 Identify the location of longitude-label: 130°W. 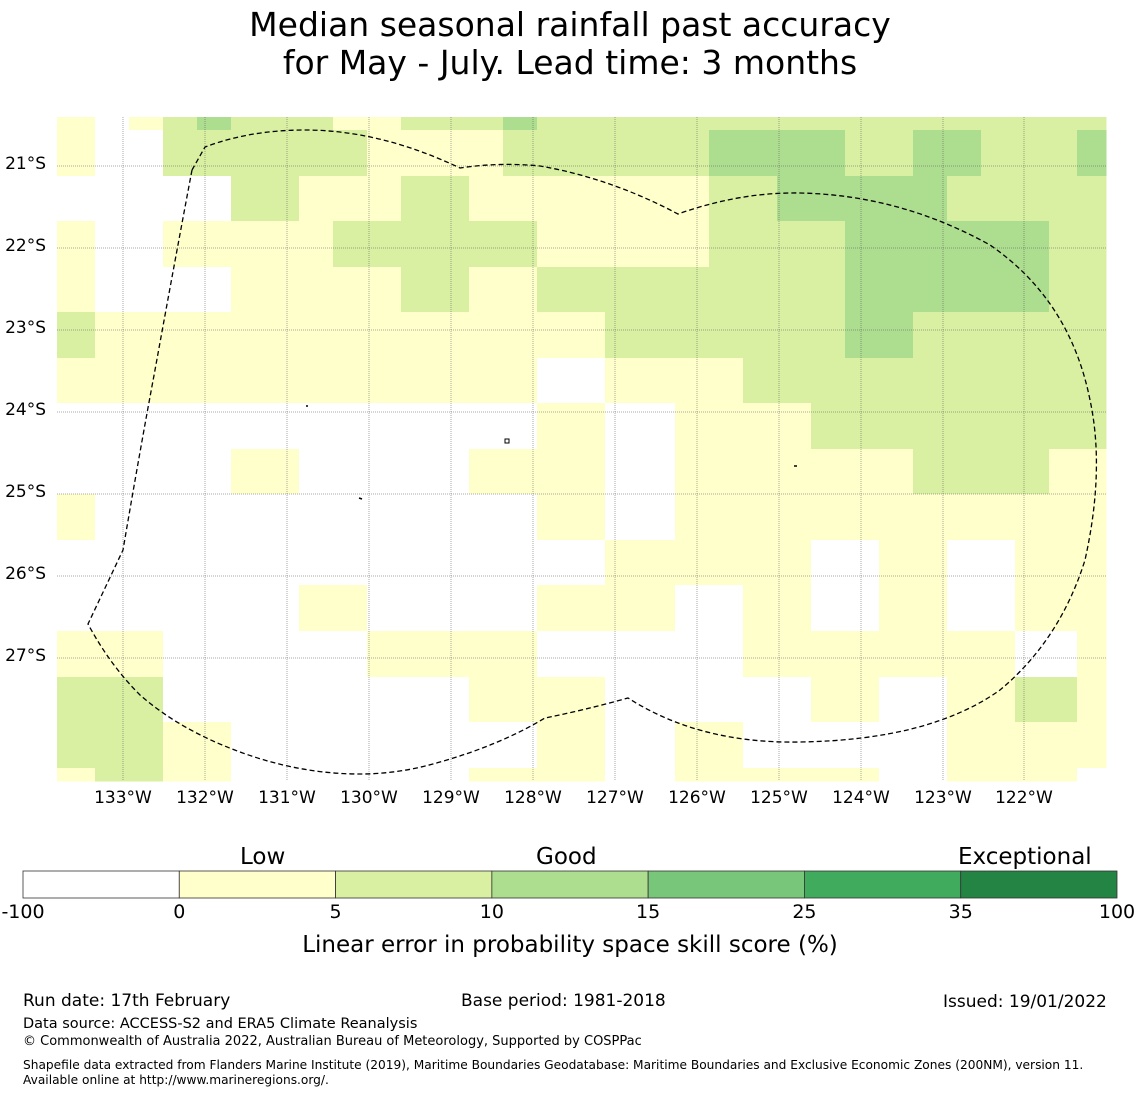
(369, 798).